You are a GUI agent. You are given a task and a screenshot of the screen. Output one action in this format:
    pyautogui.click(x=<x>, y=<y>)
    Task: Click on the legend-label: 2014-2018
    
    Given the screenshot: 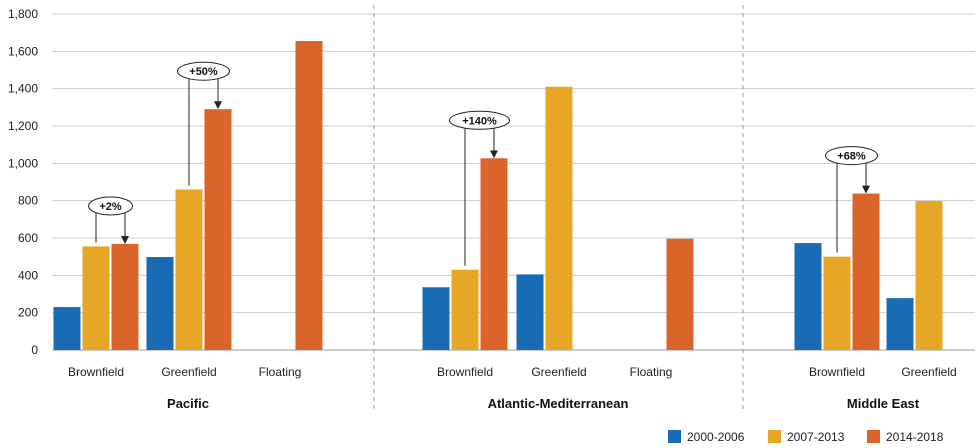 What is the action you would take?
    pyautogui.click(x=915, y=437)
    